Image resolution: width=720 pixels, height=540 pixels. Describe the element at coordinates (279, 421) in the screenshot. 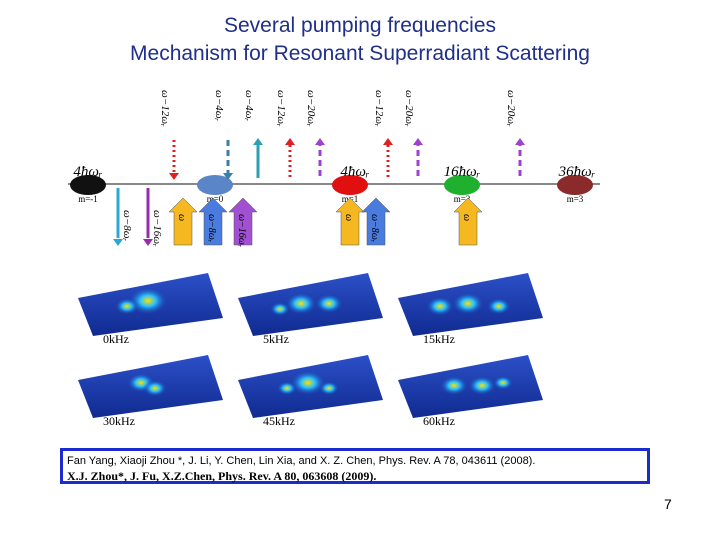

I see `plot-label: 45kHz` at that location.